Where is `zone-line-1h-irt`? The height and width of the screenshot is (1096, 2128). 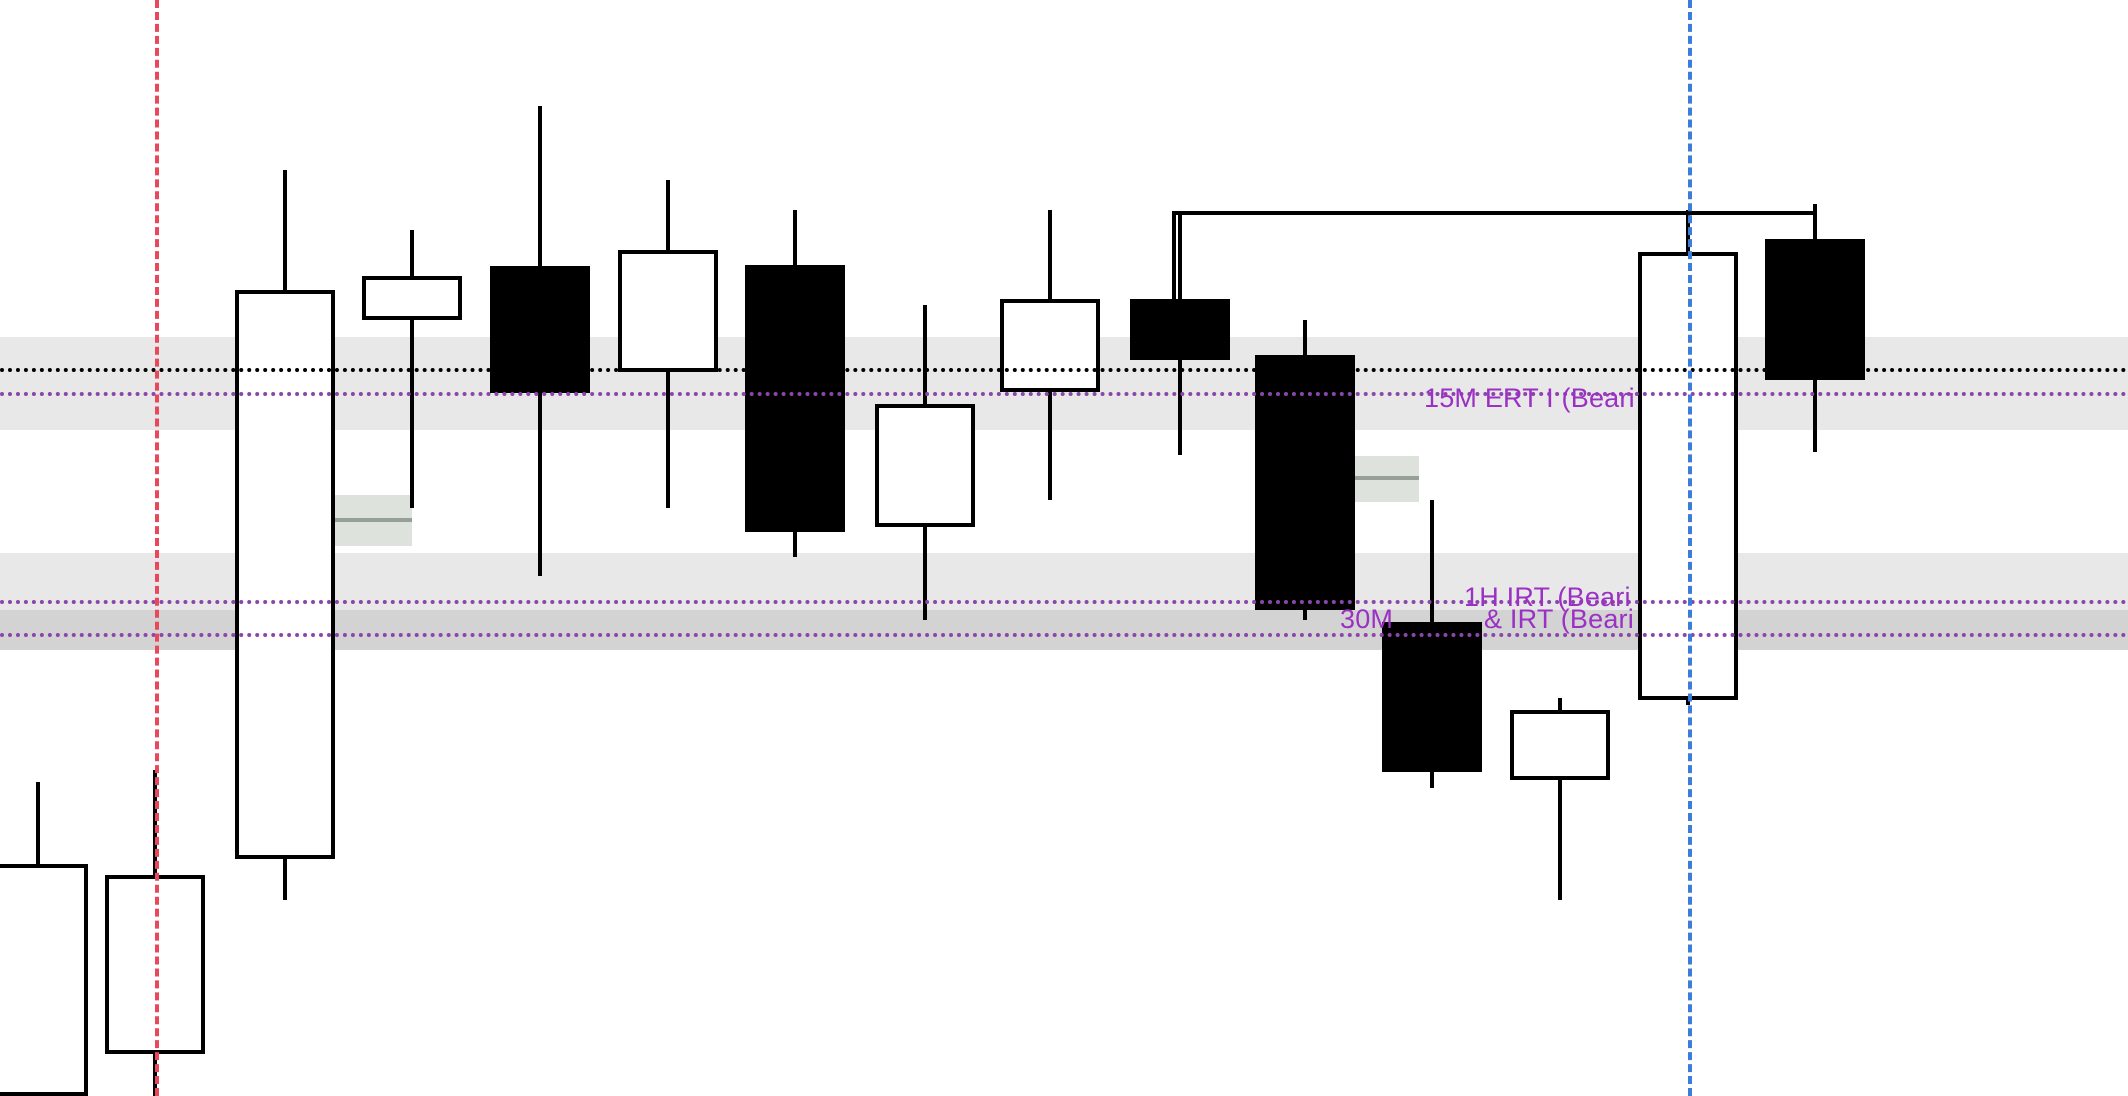
zone-line-1h-irt is located at coordinates (1064, 602).